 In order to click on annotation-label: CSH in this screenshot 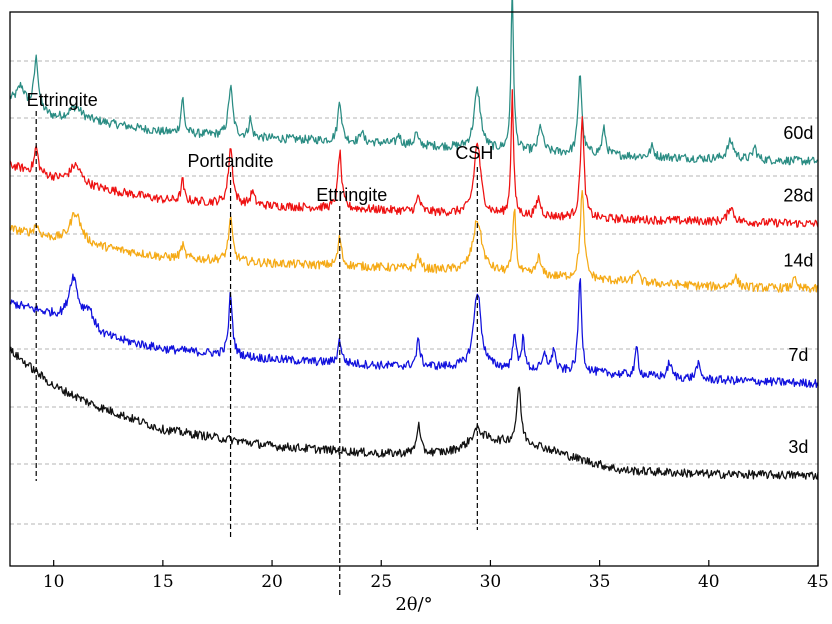, I will do `click(474, 153)`.